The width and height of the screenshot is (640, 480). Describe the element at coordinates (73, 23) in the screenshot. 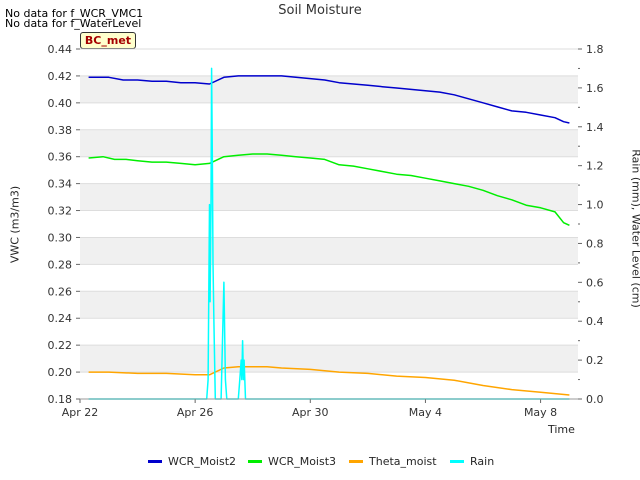

I see `no-data-message-waterlevel: No data for f_WaterLevel` at that location.